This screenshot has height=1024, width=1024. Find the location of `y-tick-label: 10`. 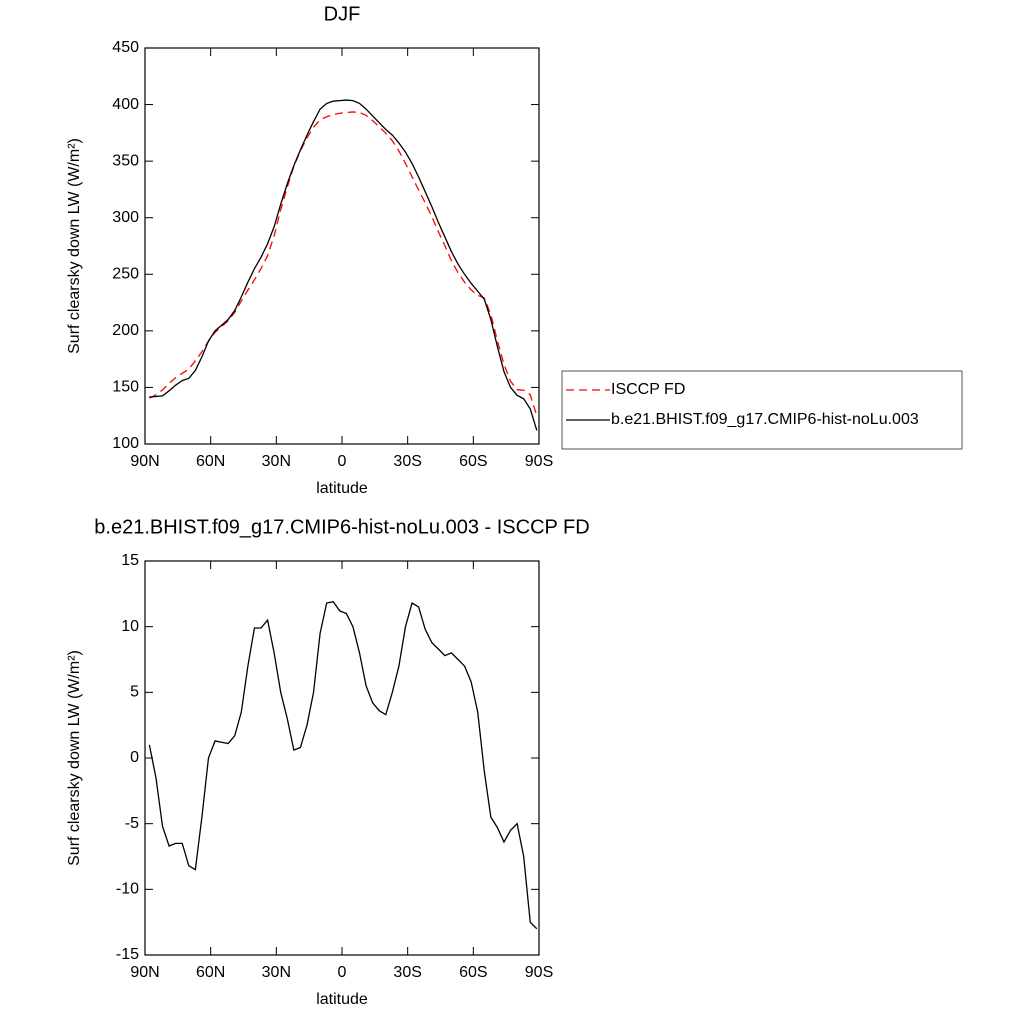

y-tick-label: 10 is located at coordinates (130, 626).